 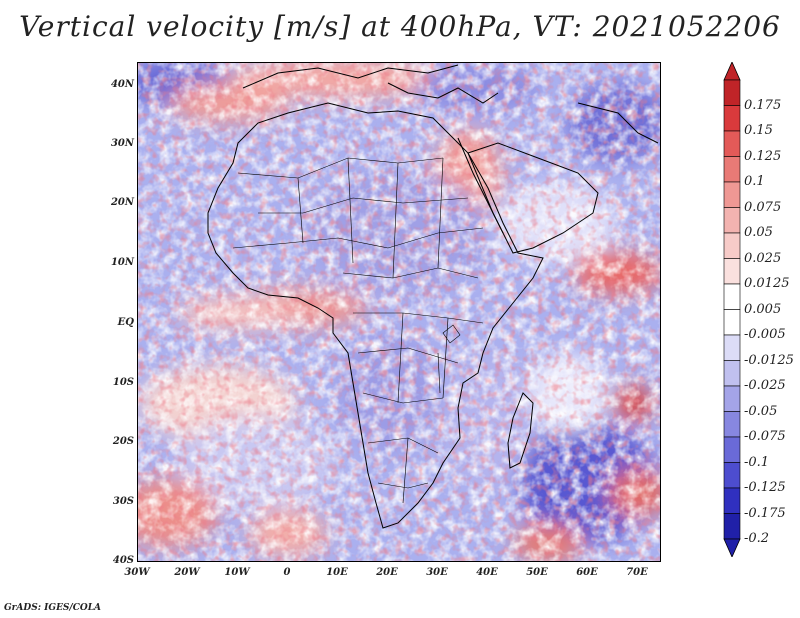 What do you see at coordinates (765, 385) in the screenshot?
I see `colorbar-label: -0.025` at bounding box center [765, 385].